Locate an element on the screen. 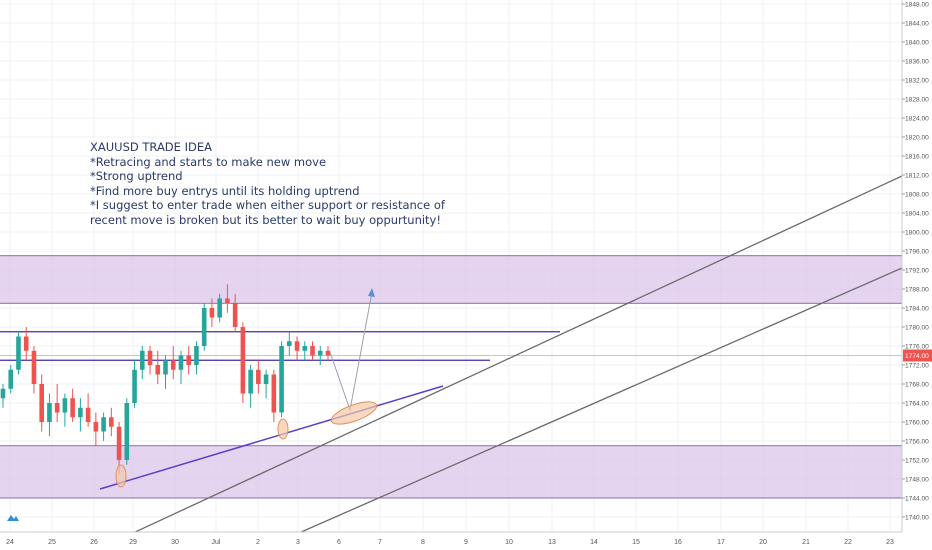  price-tick-label: 1744.00 is located at coordinates (917, 499).